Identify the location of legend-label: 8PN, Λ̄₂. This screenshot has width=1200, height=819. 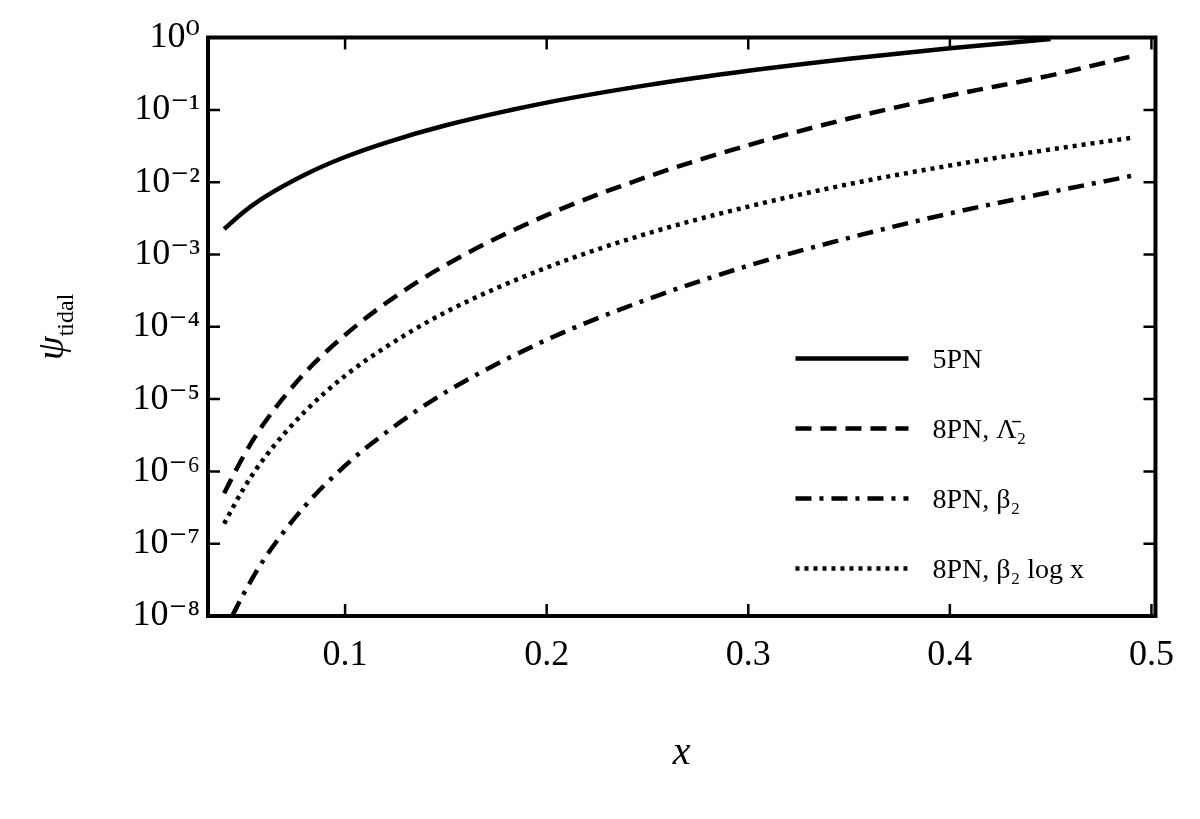
(979, 428).